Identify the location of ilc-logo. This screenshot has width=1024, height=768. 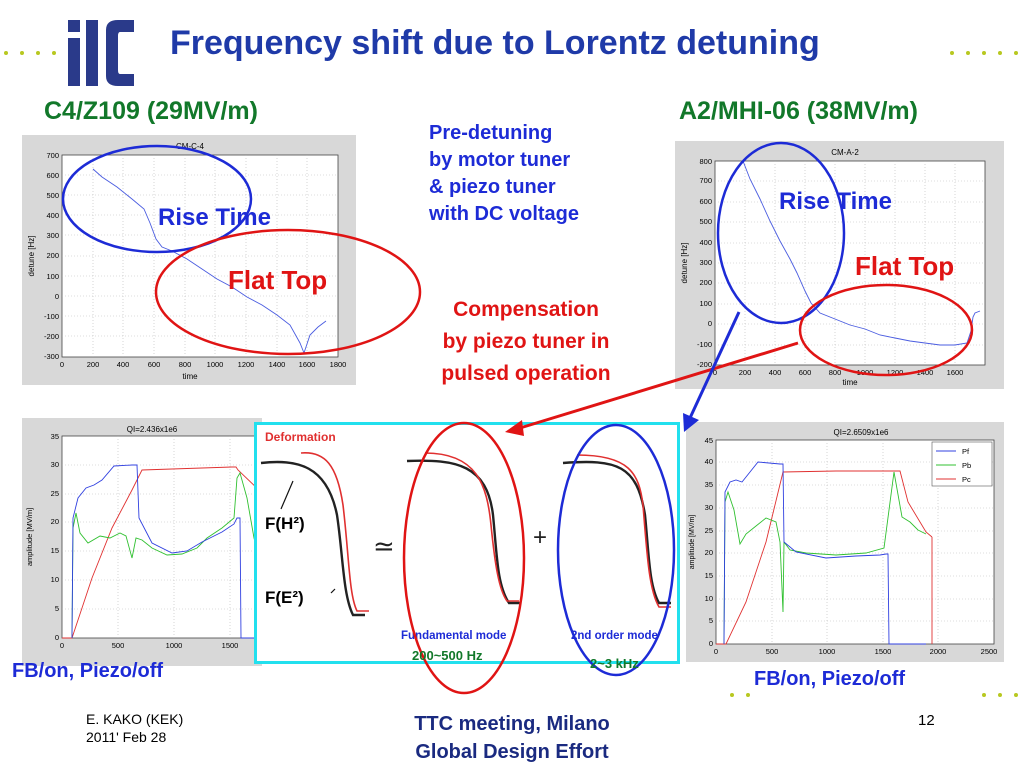
(102, 50).